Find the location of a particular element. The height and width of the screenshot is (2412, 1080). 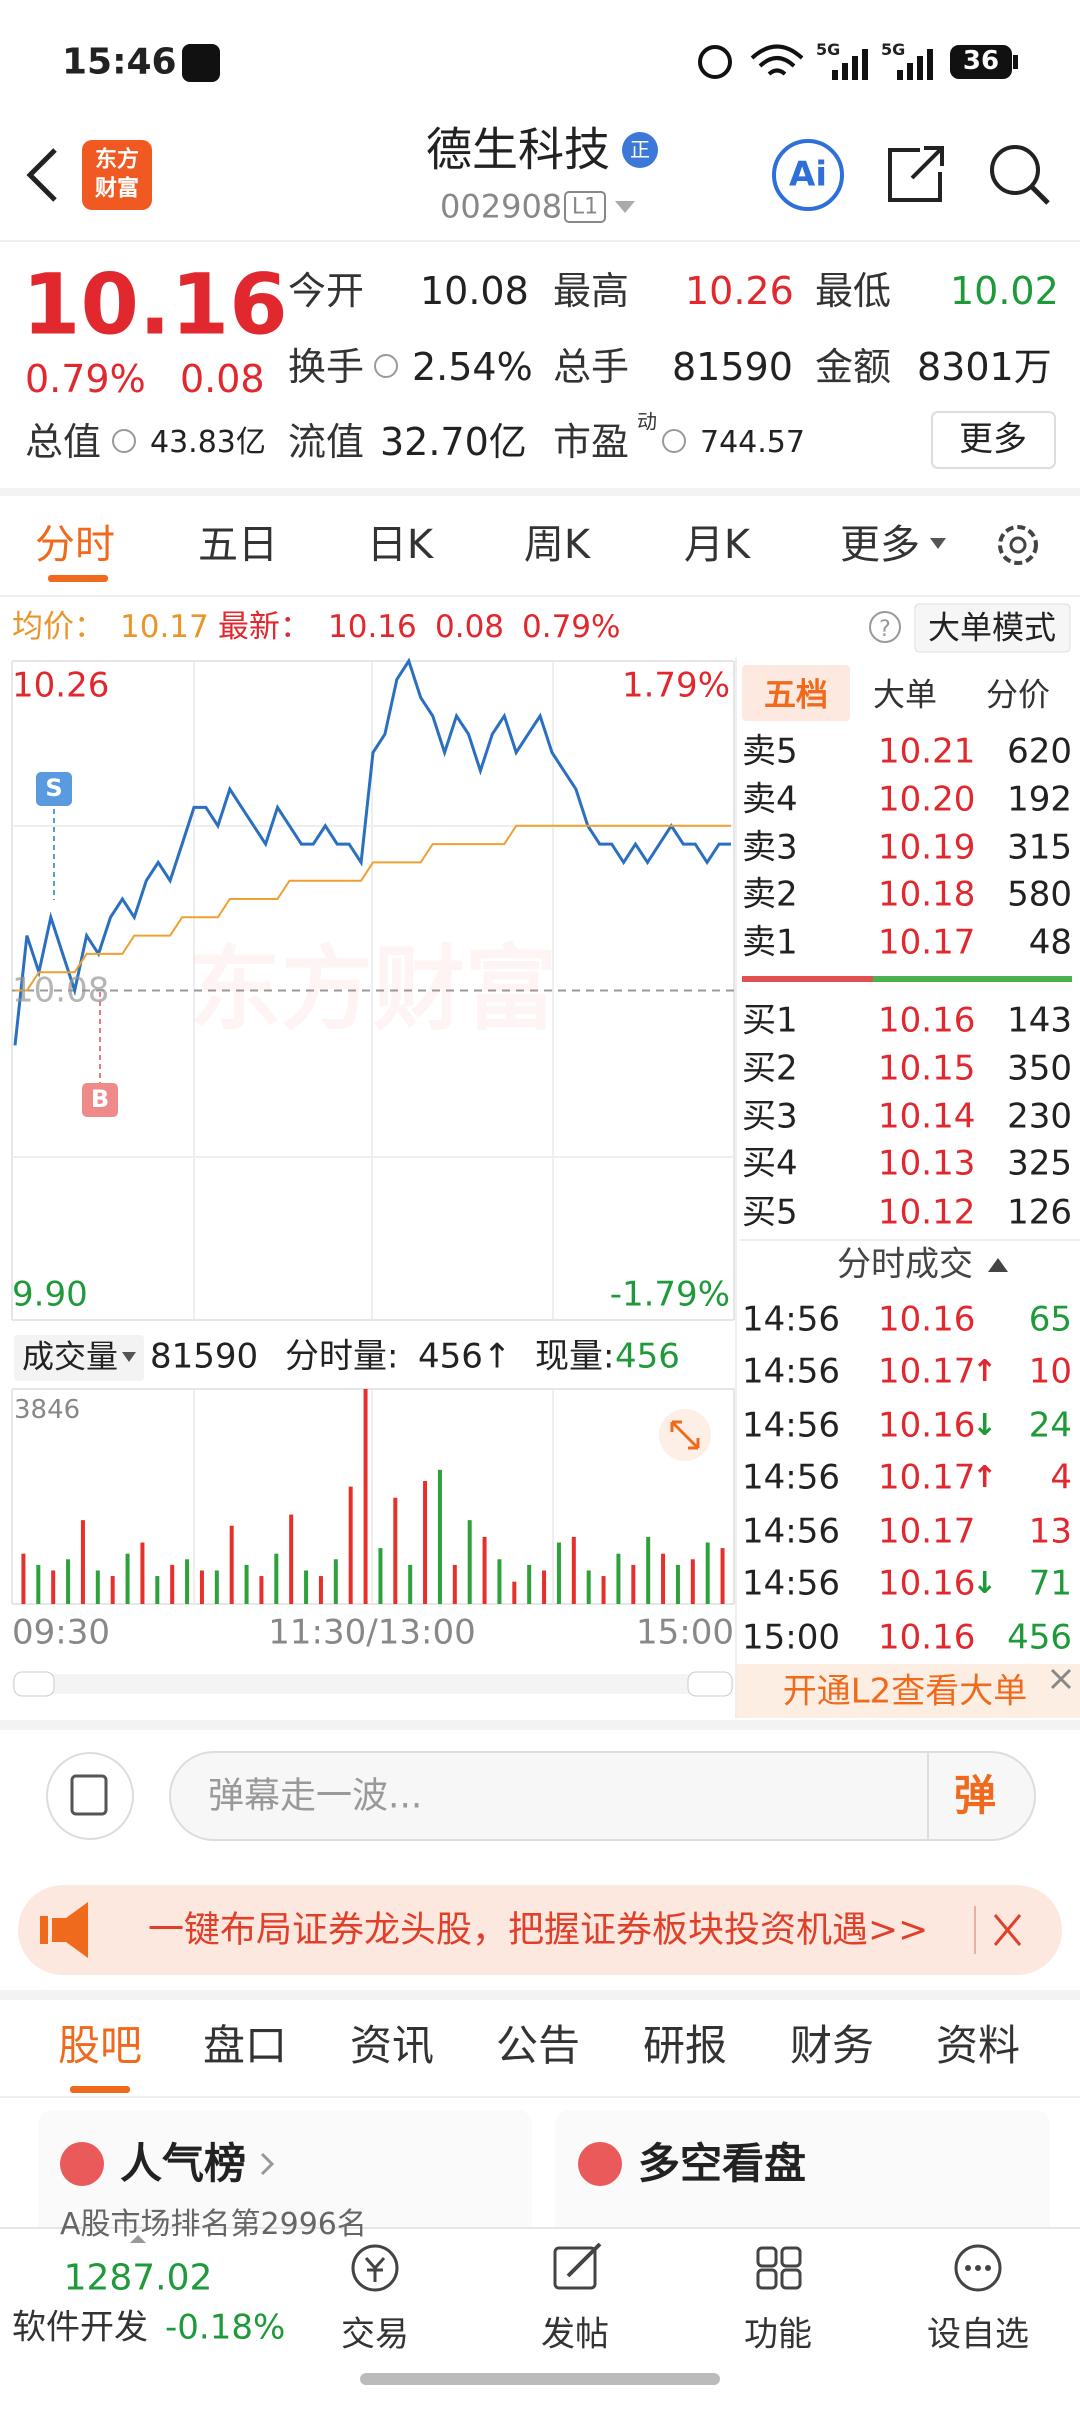

level-box is located at coordinates (585, 207).